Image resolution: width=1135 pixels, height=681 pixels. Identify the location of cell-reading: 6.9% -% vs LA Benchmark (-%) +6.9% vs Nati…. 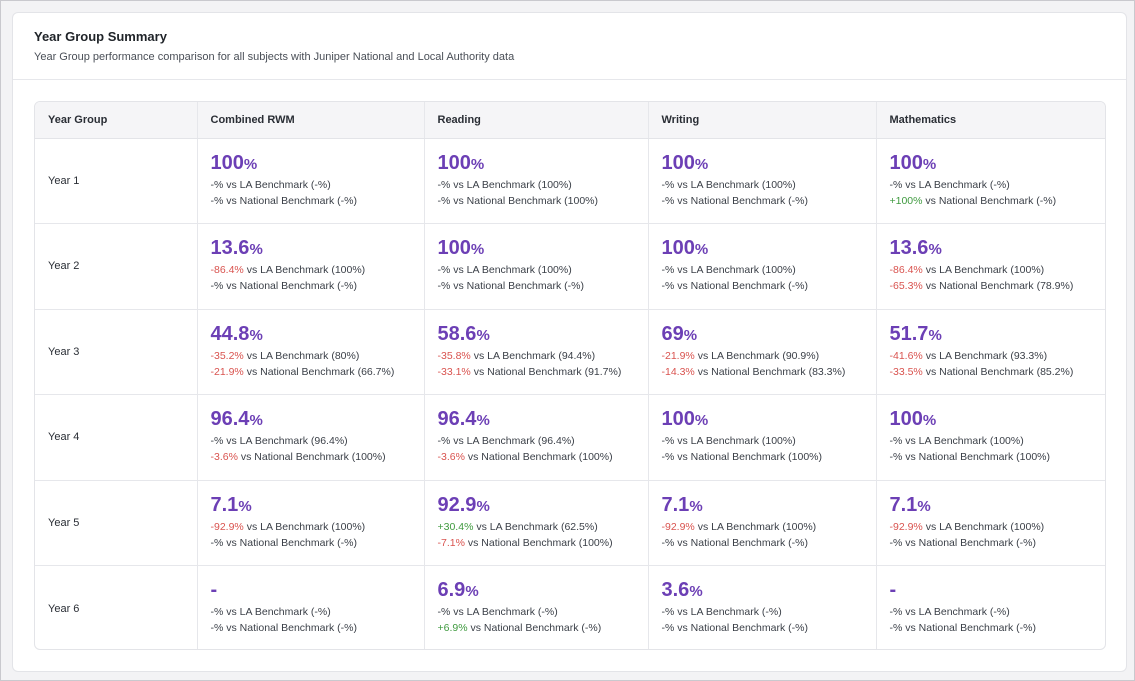
(536, 607).